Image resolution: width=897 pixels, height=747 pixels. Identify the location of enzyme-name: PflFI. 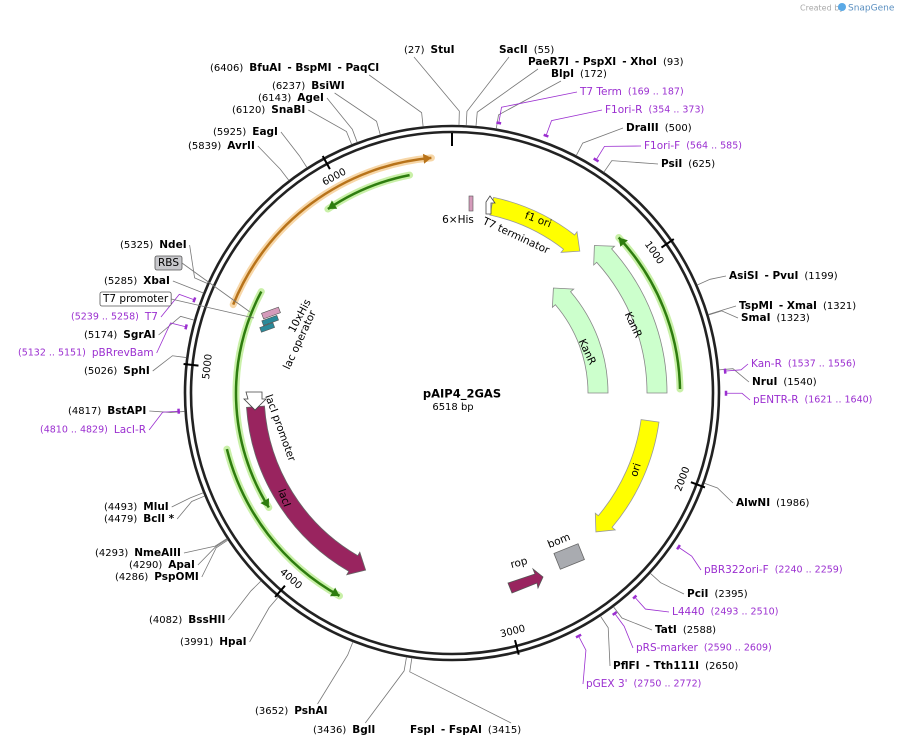
(626, 666).